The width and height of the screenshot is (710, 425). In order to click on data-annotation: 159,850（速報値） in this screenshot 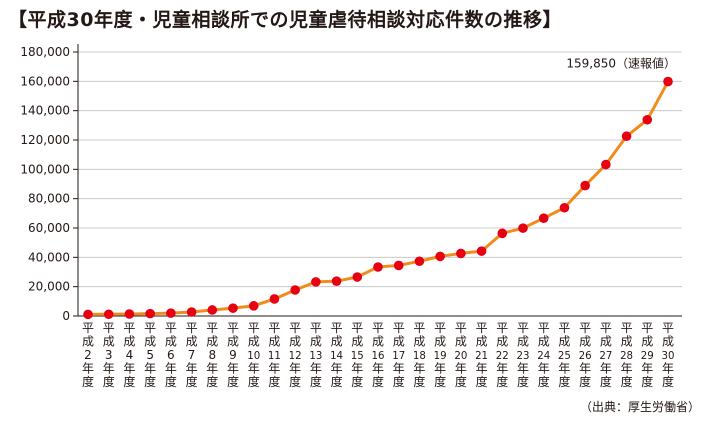, I will do `click(621, 63)`.